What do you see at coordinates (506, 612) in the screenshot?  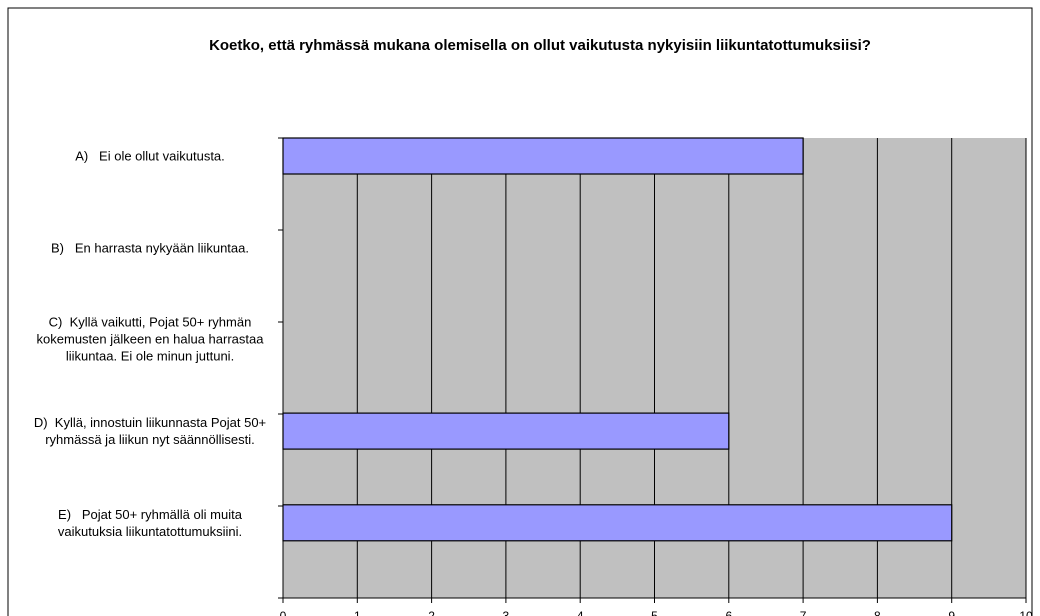 I see `x-tick-label: 3` at bounding box center [506, 612].